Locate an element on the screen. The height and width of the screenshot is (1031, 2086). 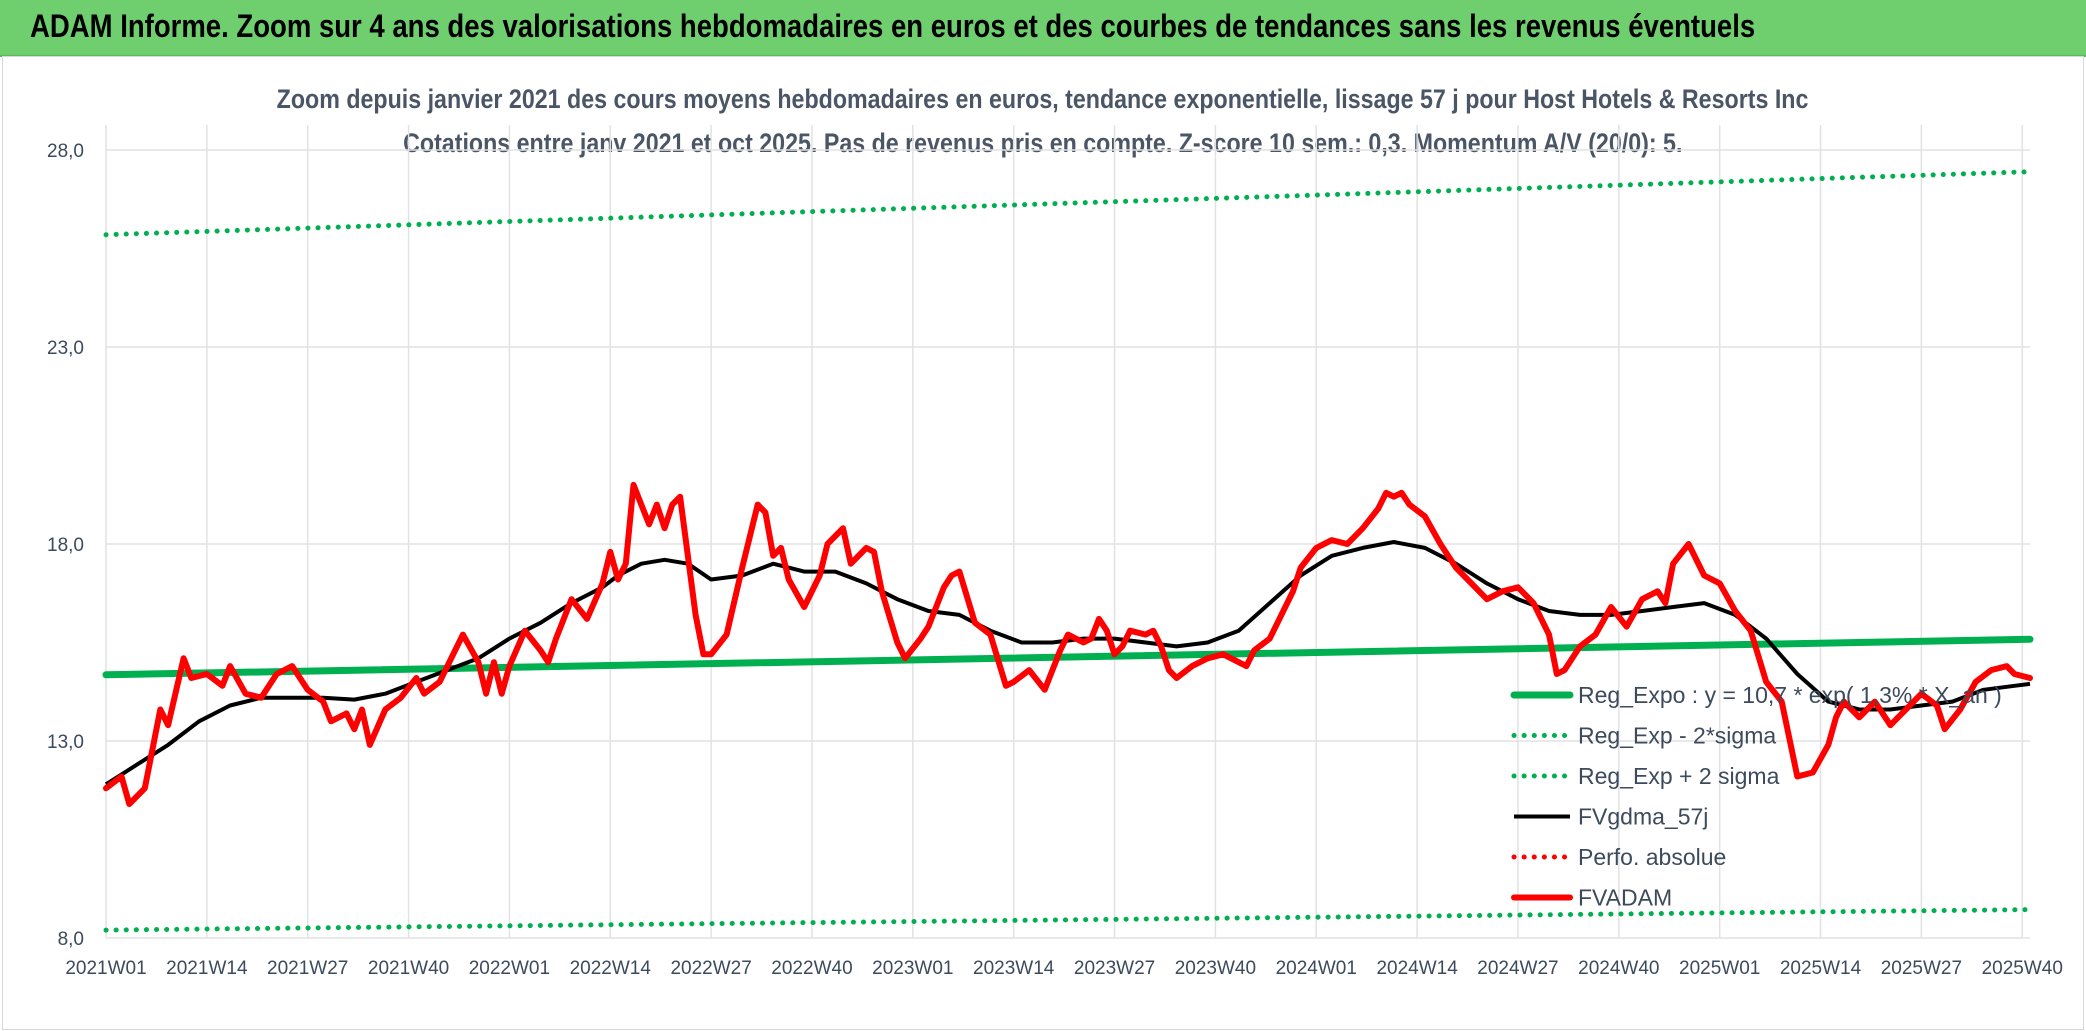
legend-label: Perfo. absolue is located at coordinates (1652, 857).